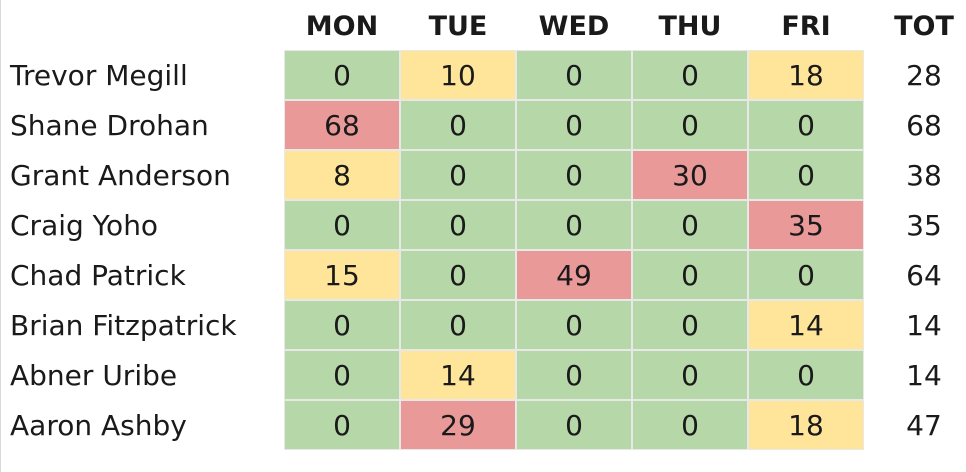  Describe the element at coordinates (342, 26) in the screenshot. I see `column-header: MON` at that location.